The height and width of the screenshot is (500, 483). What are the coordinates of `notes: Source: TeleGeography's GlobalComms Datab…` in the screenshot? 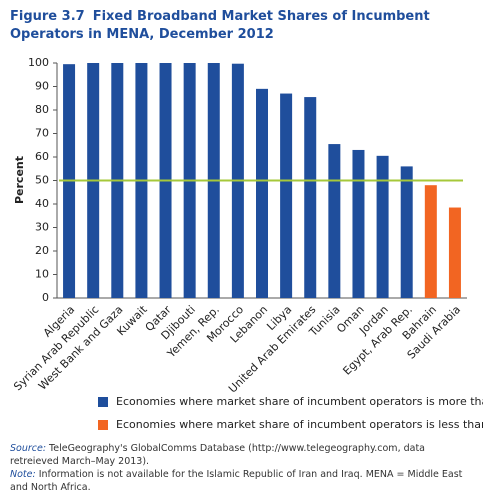 It's located at (242, 468).